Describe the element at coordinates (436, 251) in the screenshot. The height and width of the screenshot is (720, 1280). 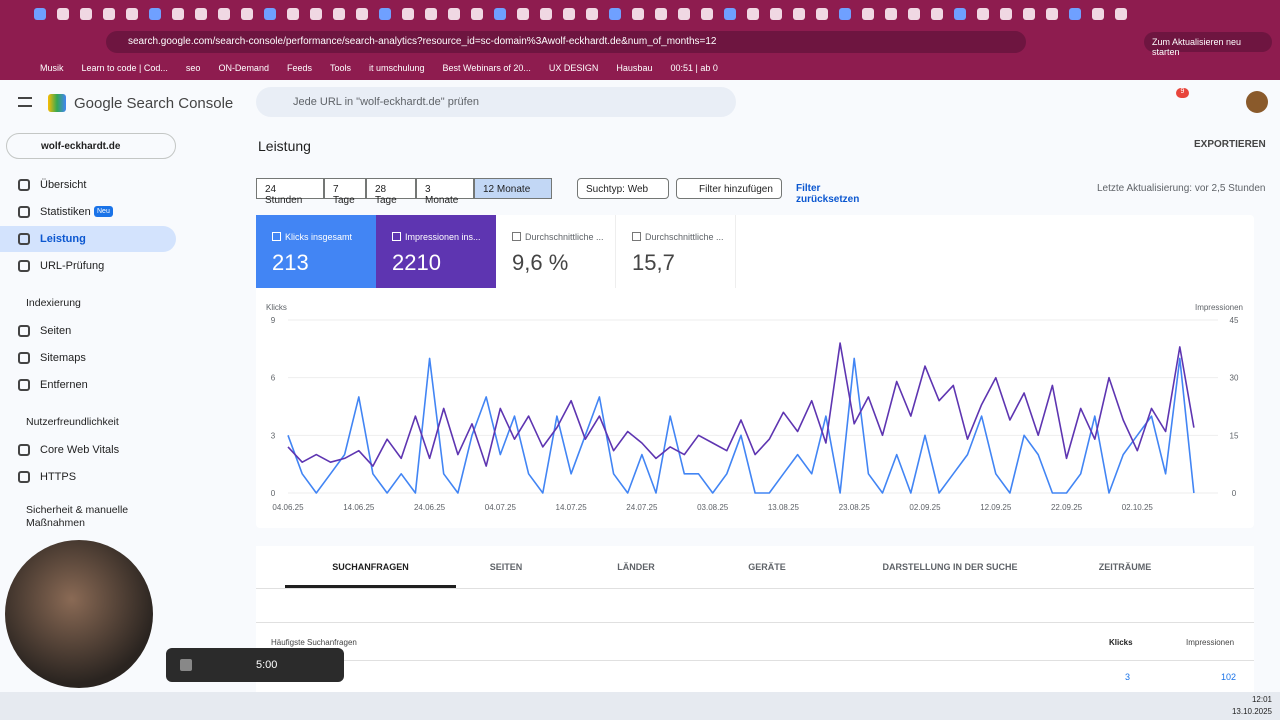
I see `metric-card: Impressionen ins... 2210` at that location.